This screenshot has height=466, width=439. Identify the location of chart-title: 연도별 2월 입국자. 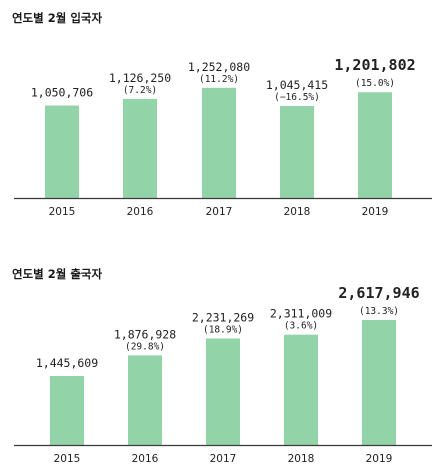
(57, 18).